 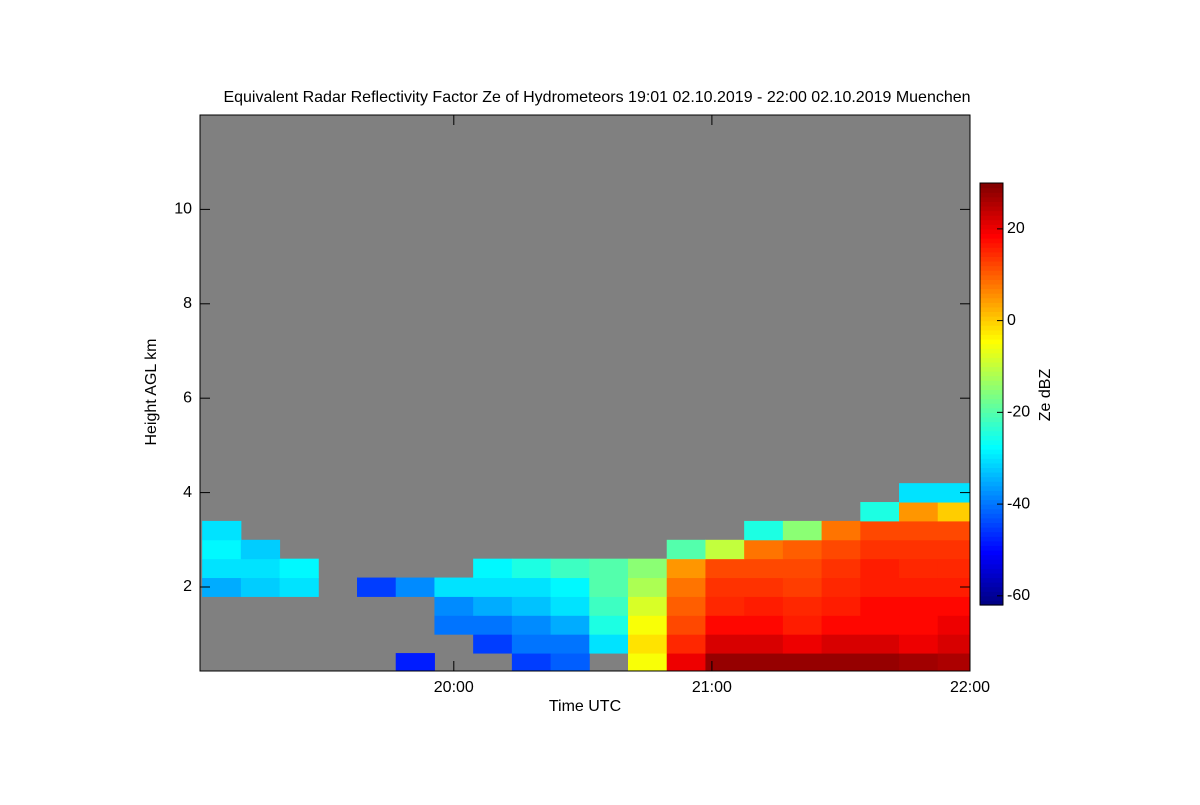 What do you see at coordinates (1004, 394) in the screenshot?
I see `colorbar: -60 -40 -20 0 20` at bounding box center [1004, 394].